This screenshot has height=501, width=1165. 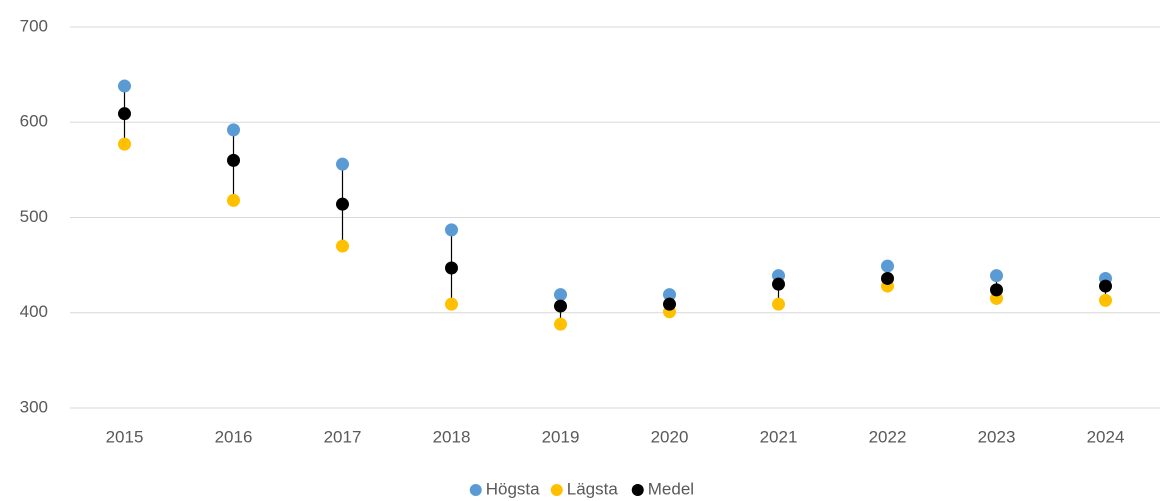 What do you see at coordinates (1106, 436) in the screenshot?
I see `x-tick-label: 2024` at bounding box center [1106, 436].